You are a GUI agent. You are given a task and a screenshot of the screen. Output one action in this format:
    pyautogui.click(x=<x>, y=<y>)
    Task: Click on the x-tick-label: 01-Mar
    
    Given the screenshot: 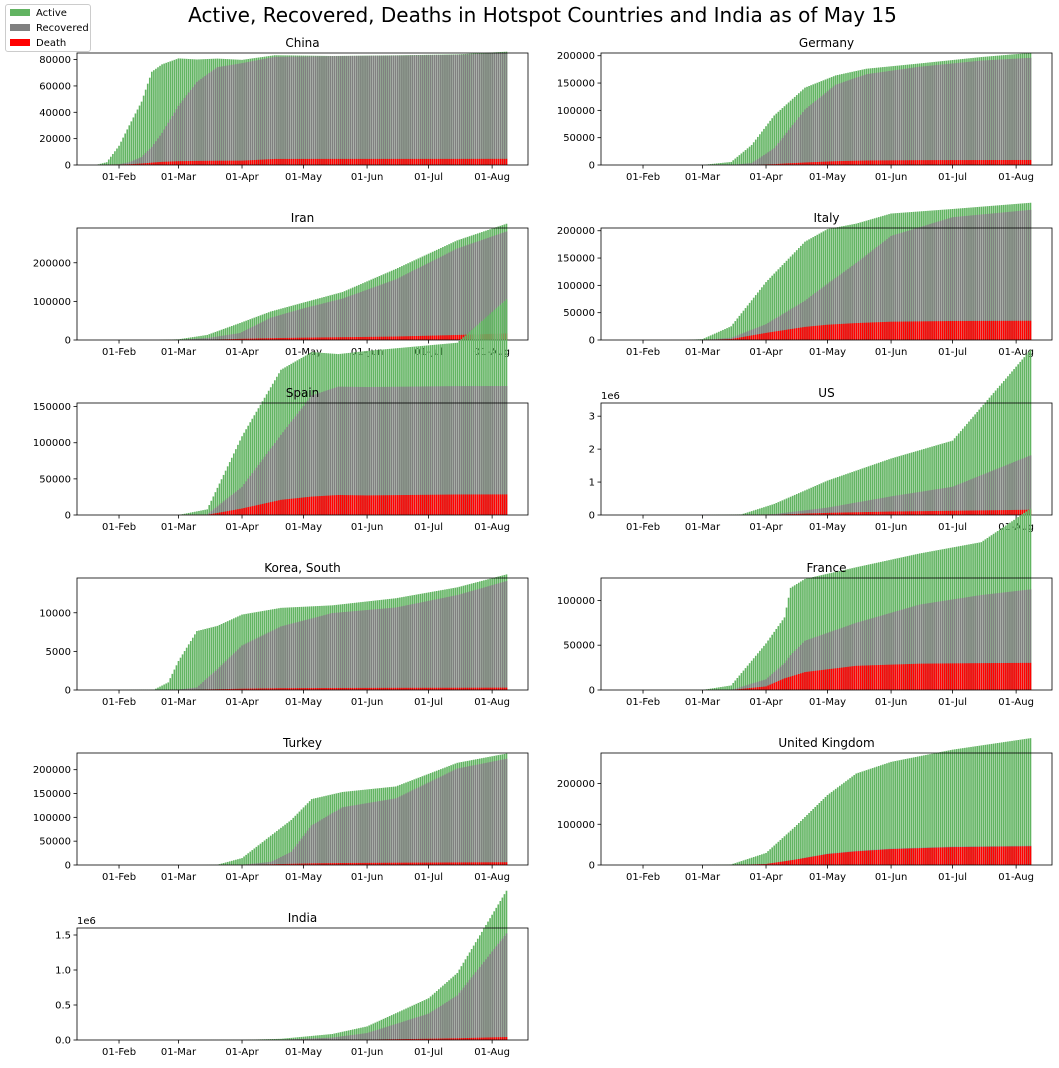 What is the action you would take?
    pyautogui.click(x=179, y=177)
    